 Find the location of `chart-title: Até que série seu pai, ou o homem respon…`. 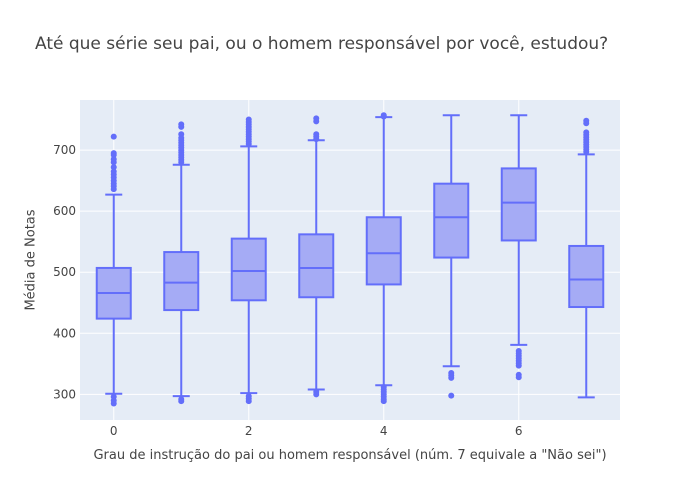

chart-title: Até que série seu pai, ou o homem respon… is located at coordinates (322, 44).